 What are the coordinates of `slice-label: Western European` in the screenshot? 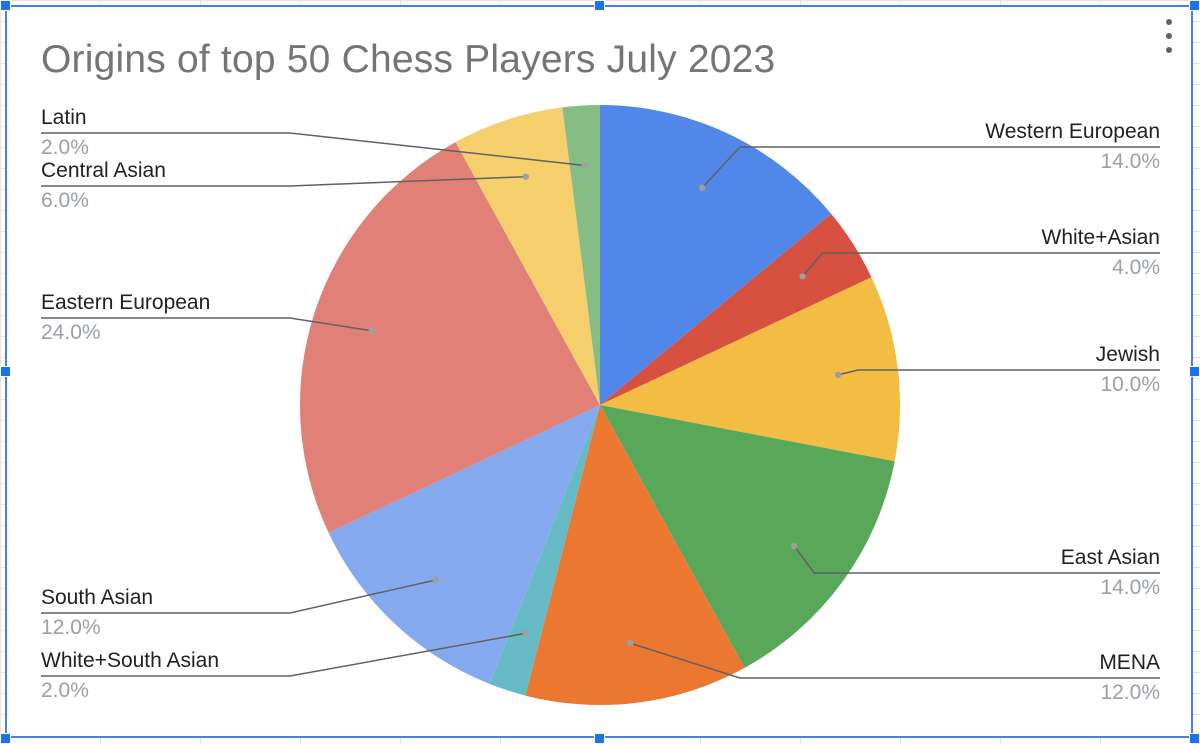 It's located at (1072, 131).